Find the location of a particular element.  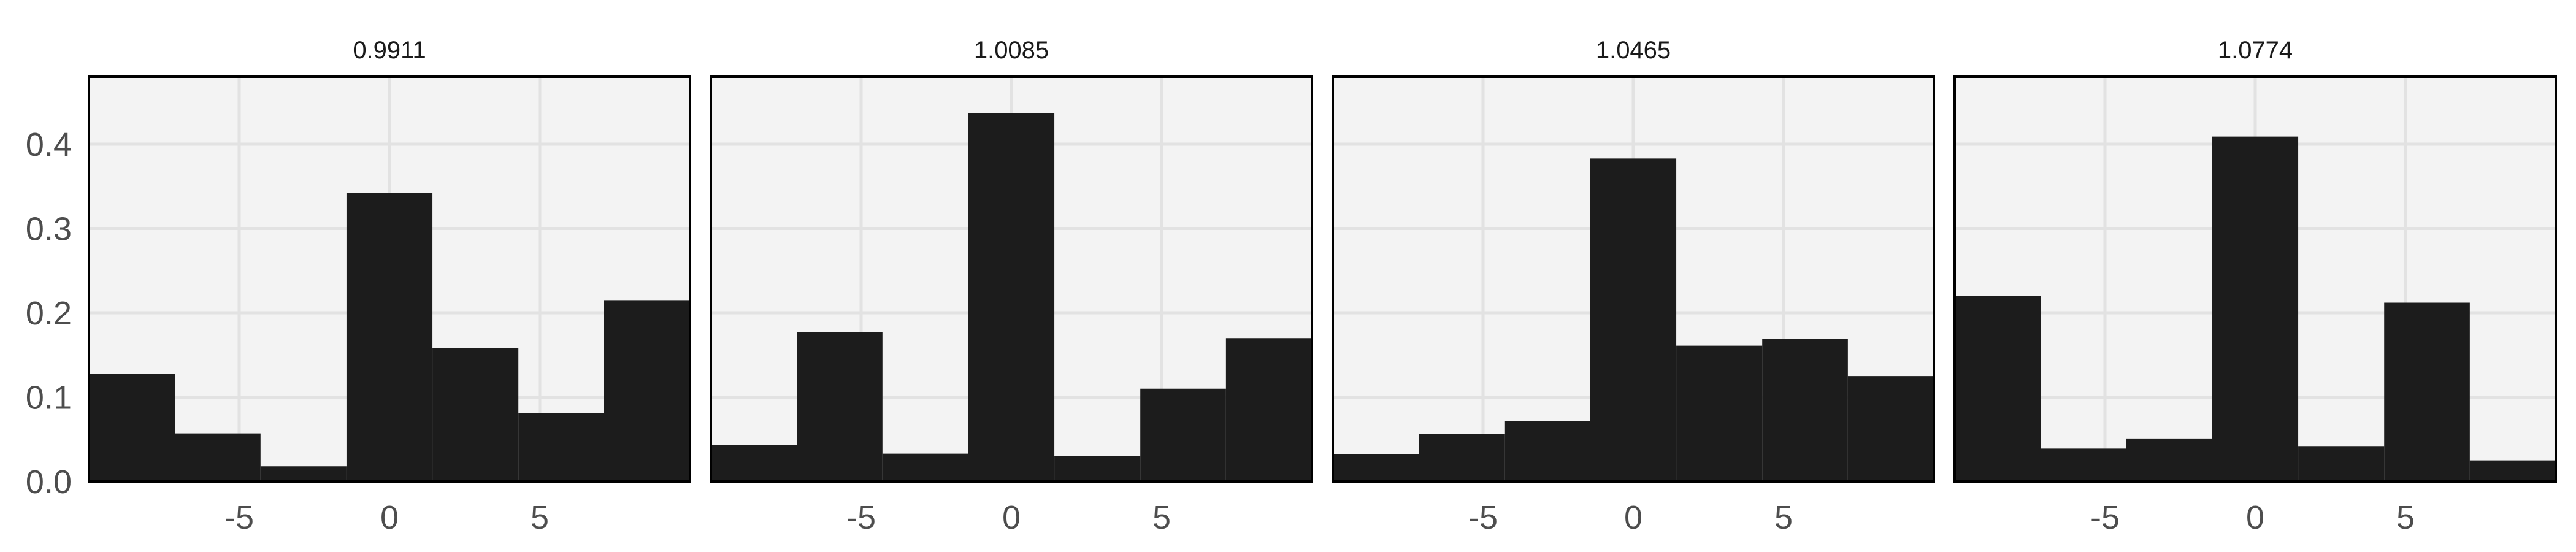

facet-title: 1.0465 is located at coordinates (1633, 50).